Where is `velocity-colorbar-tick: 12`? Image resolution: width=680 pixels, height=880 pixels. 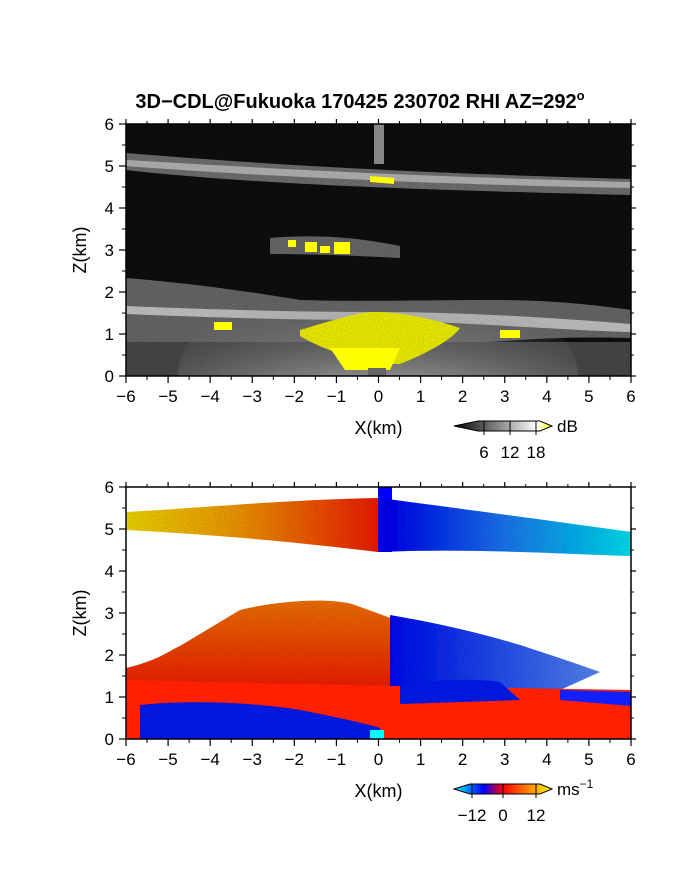
velocity-colorbar-tick: 12 is located at coordinates (536, 815).